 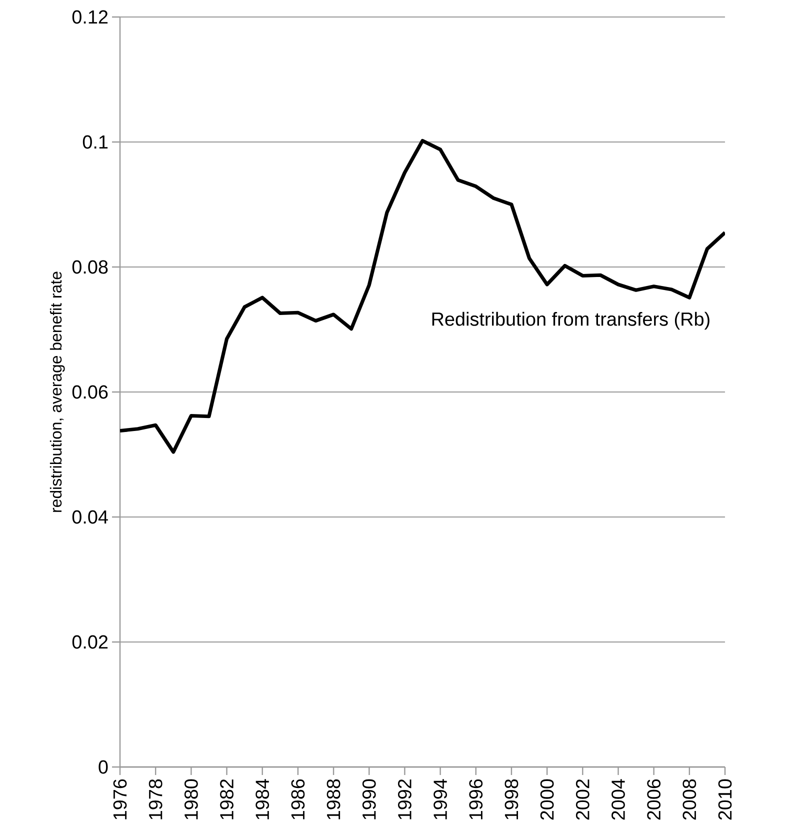 I want to click on x-tick-label: 1996, so click(x=476, y=799).